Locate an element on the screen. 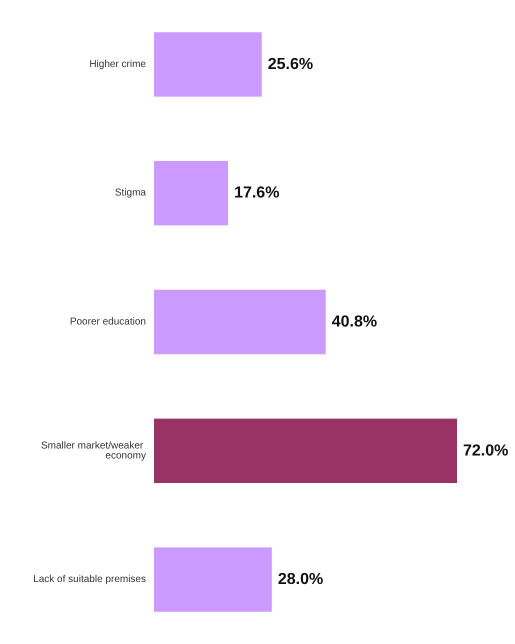 This screenshot has height=644, width=515. y-tick-label: Higher crime is located at coordinates (117, 64).